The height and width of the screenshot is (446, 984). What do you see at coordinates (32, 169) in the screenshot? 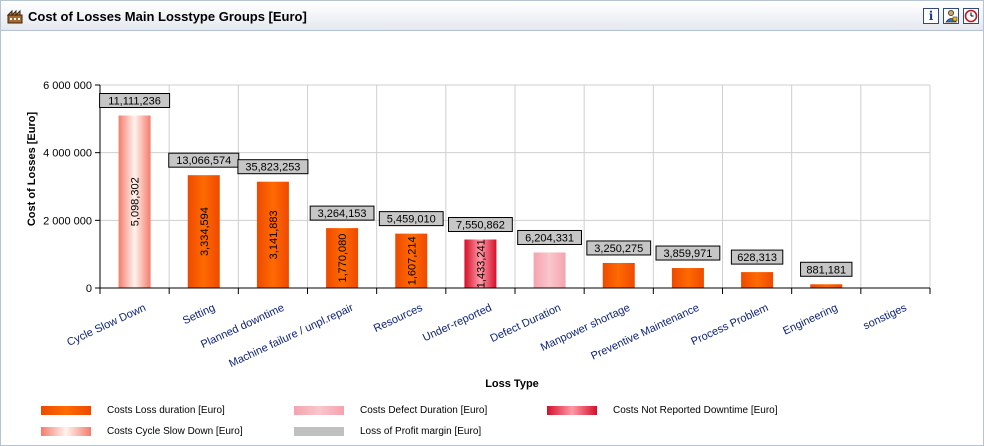
I see `y-axis-title: Cost of Losses [Euro]` at bounding box center [32, 169].